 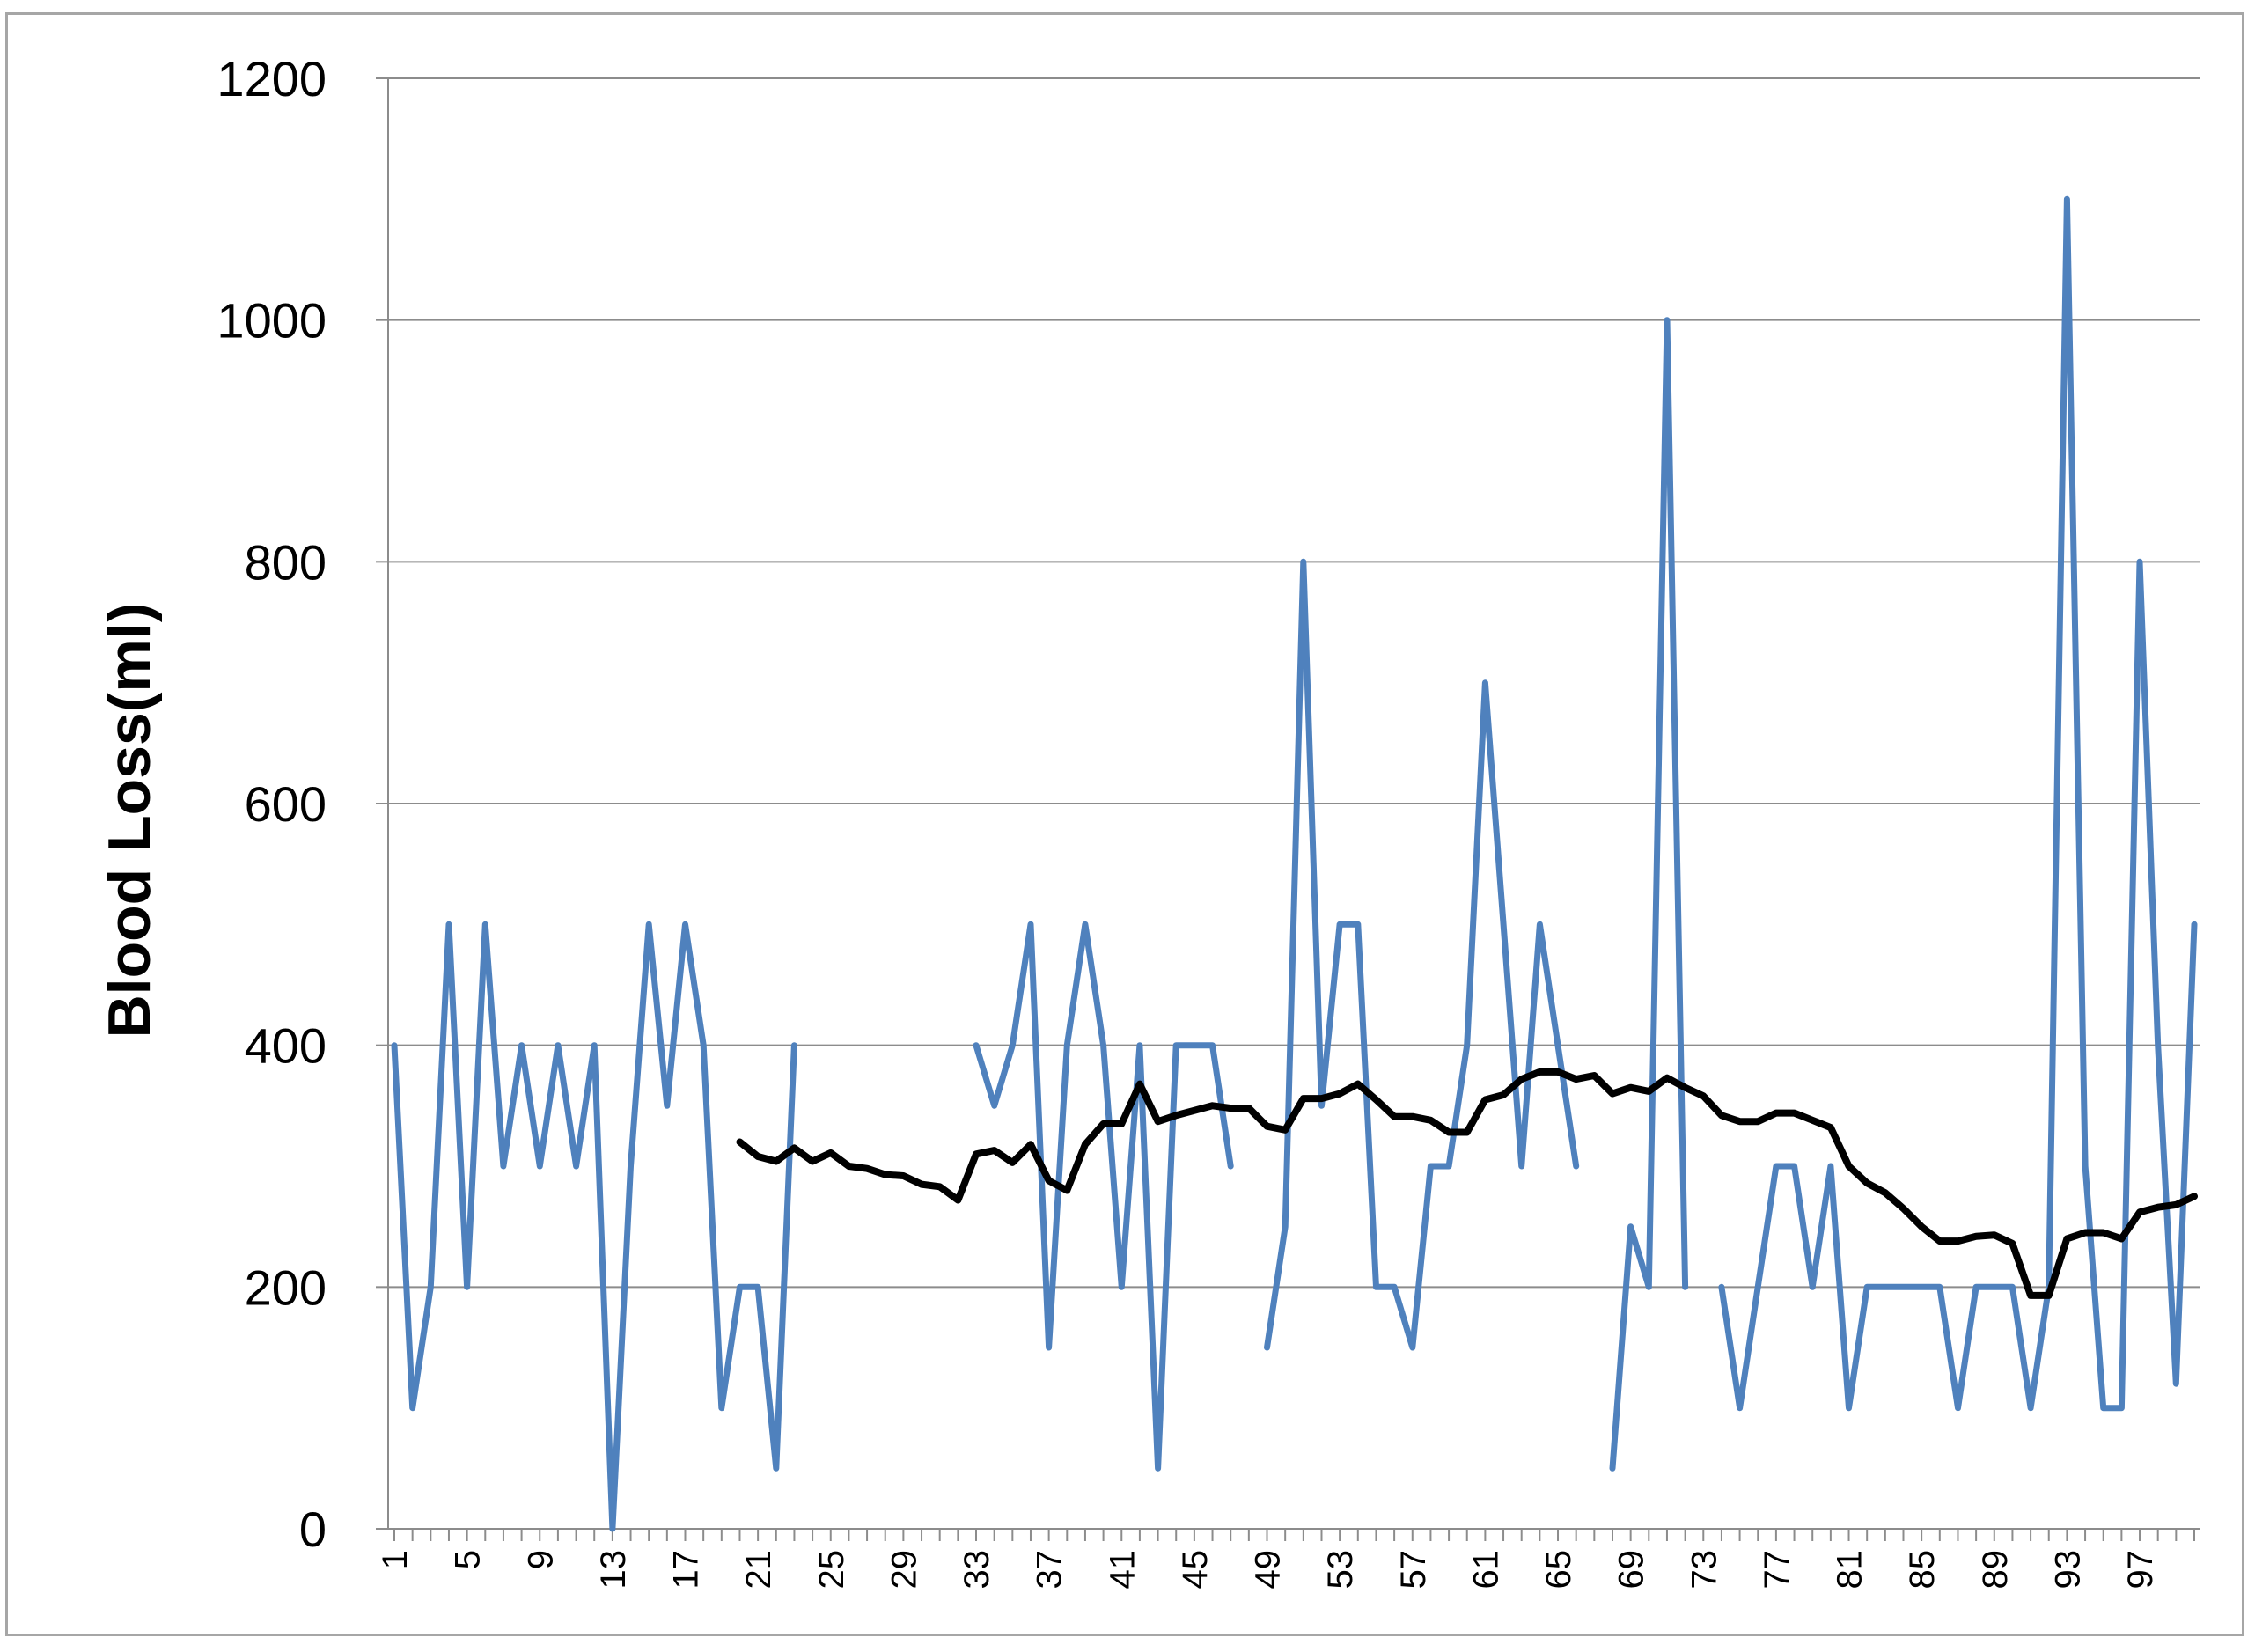 I want to click on x-tick-label: 5, so click(x=469, y=1559).